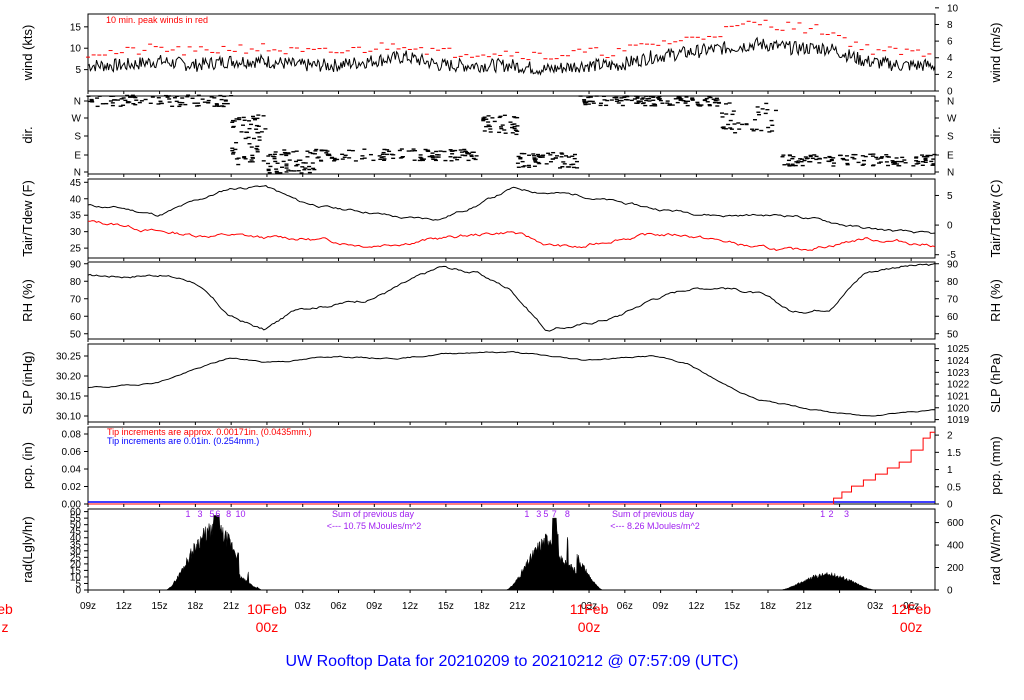 This screenshot has width=1024, height=700. I want to click on slp-left-tick-label: 30.10, so click(68, 417).